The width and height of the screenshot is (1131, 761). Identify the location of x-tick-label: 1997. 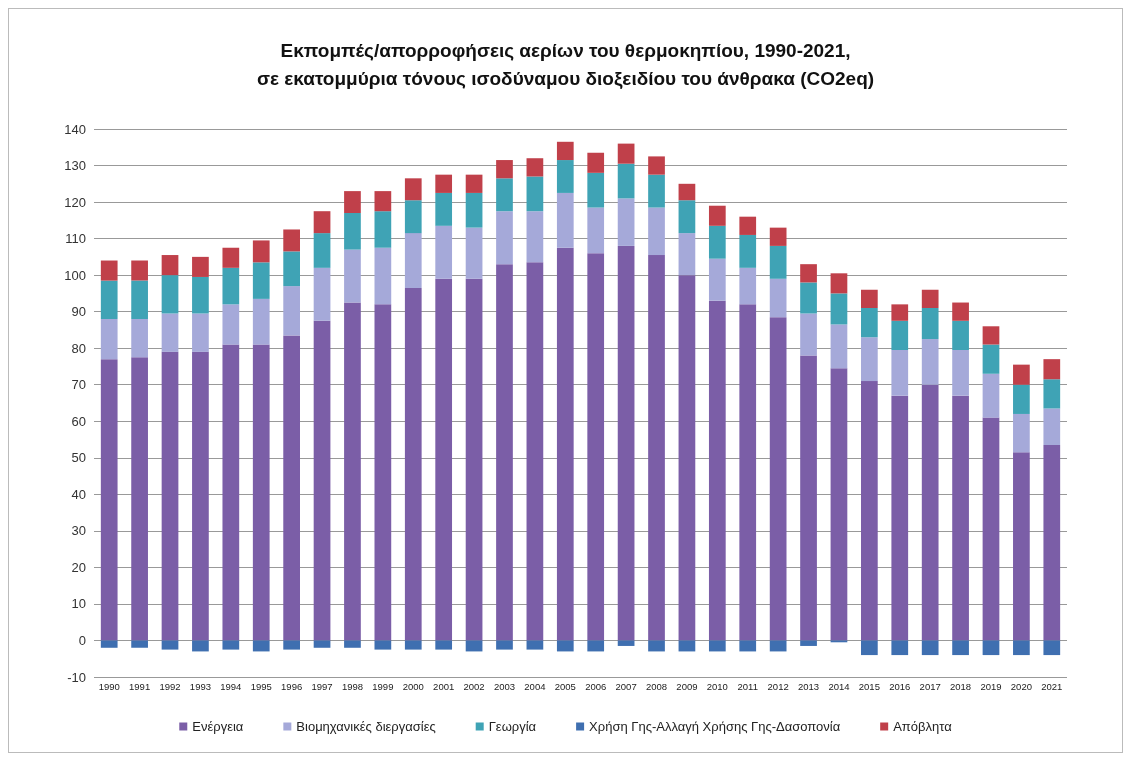
(322, 686).